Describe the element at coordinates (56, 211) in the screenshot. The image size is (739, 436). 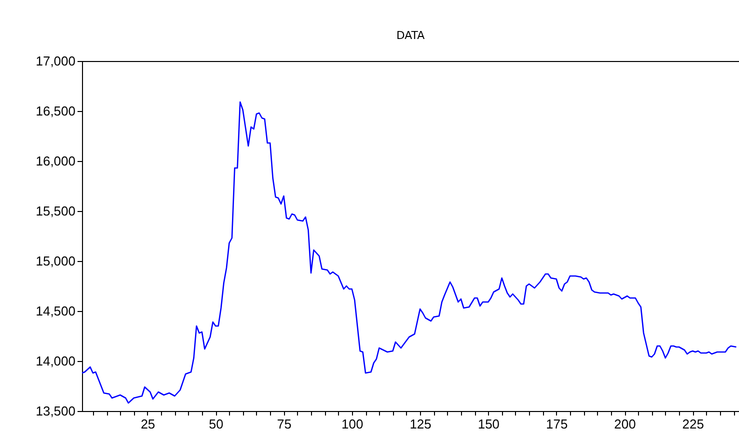
I see `y-tick-label: 15,500` at that location.